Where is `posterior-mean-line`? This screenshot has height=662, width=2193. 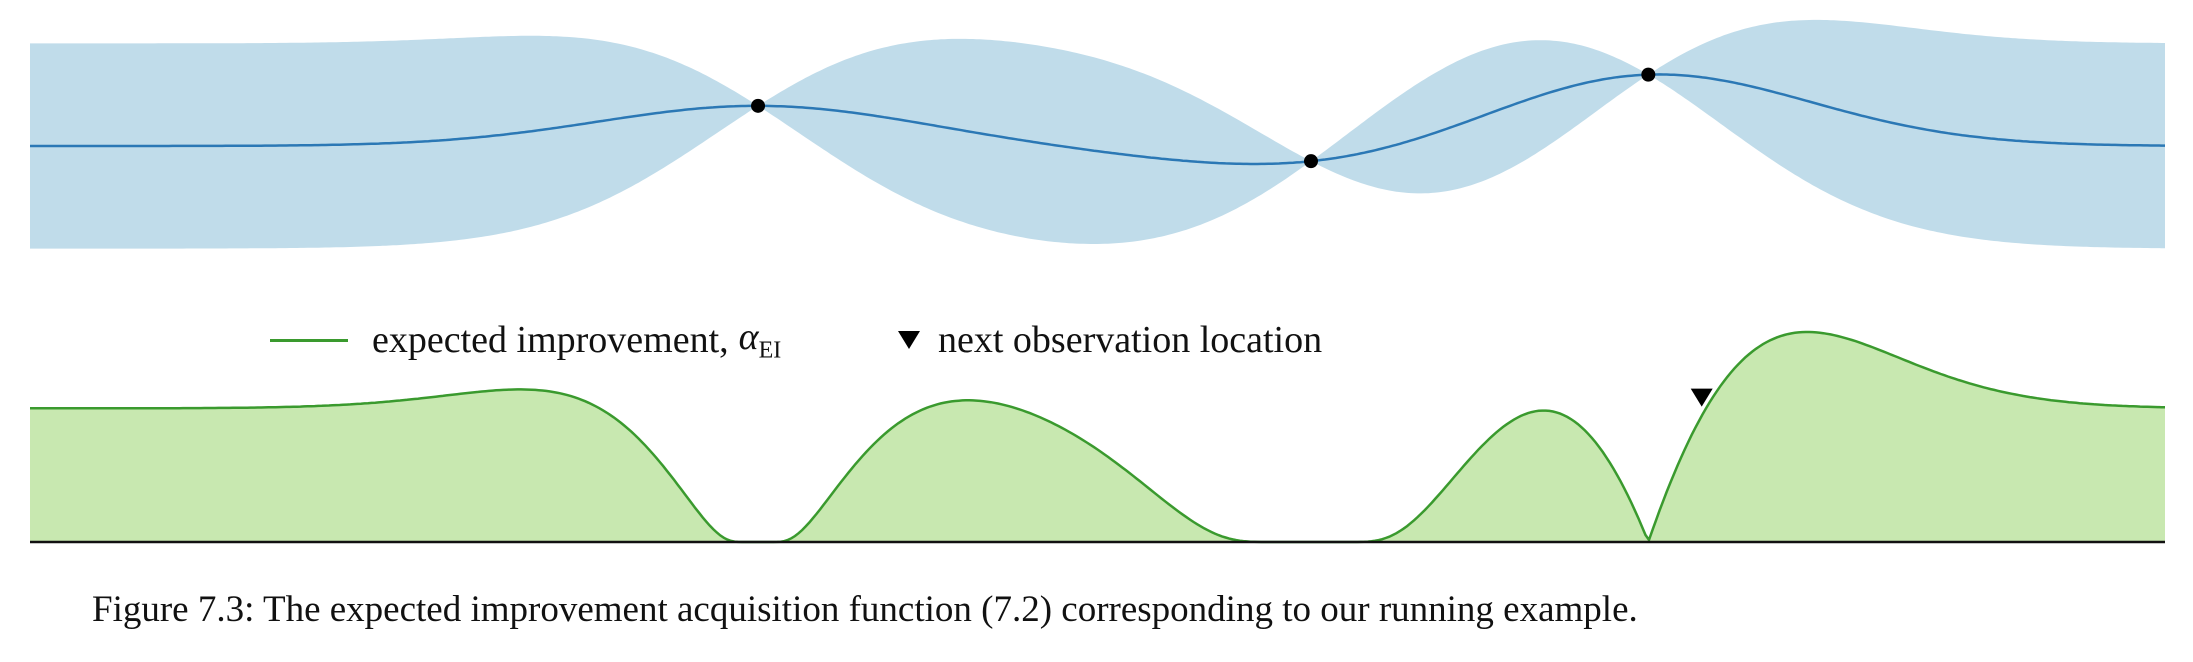
posterior-mean-line is located at coordinates (1097, 119).